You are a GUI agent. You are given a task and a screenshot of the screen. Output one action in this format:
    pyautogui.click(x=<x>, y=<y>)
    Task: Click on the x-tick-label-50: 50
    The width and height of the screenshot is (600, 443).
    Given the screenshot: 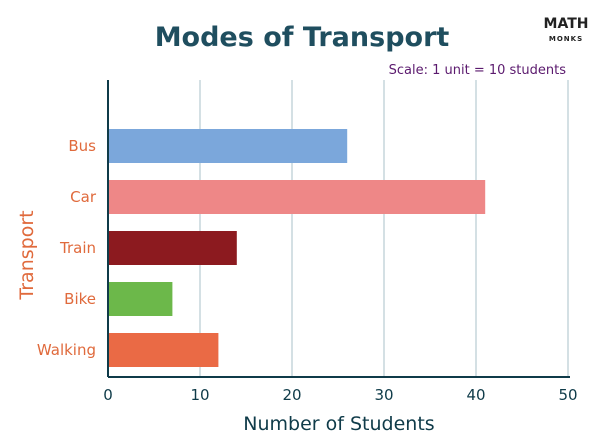 What is the action you would take?
    pyautogui.click(x=567, y=395)
    